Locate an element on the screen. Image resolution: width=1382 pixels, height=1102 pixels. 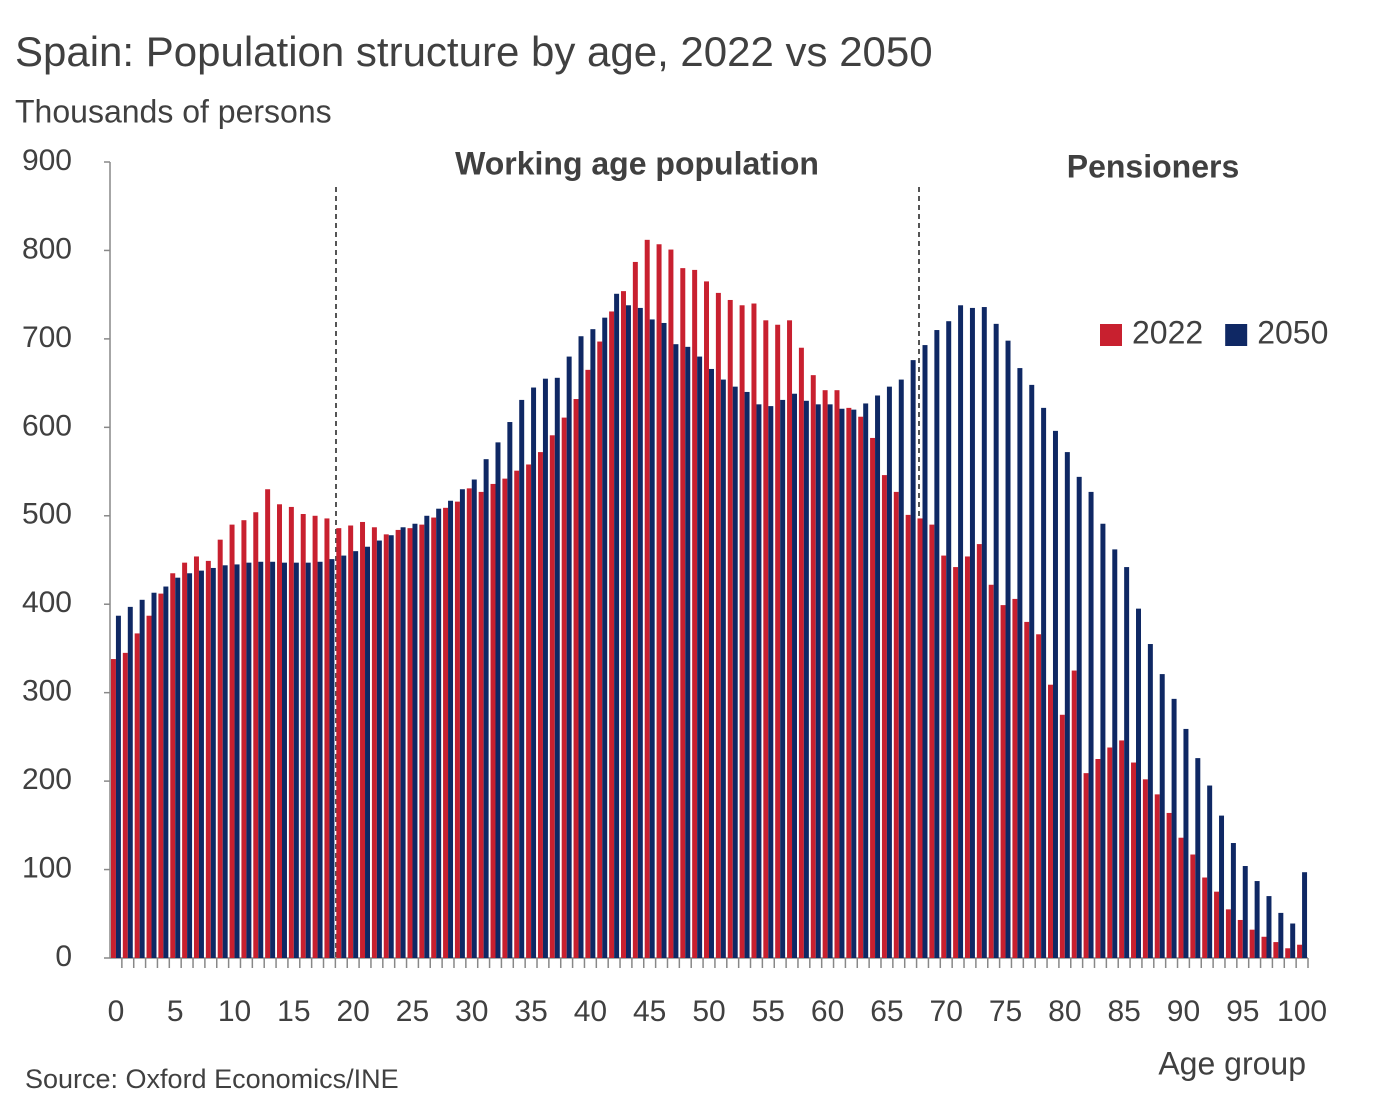
y-tick-label: 600 is located at coordinates (47, 425).